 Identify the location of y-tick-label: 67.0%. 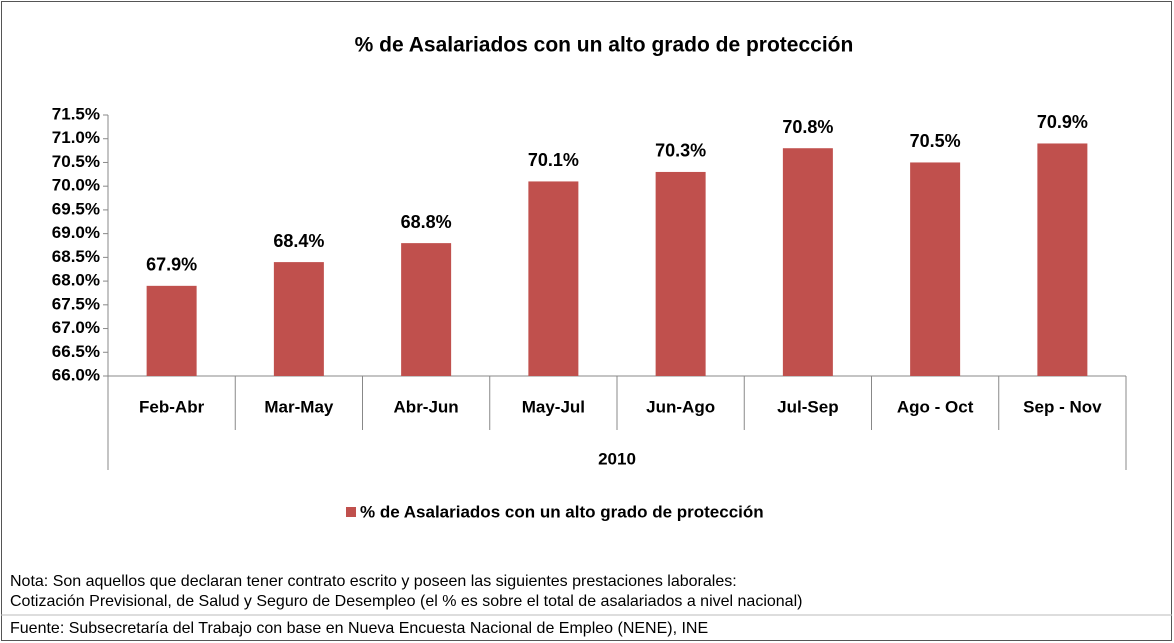
(76, 327).